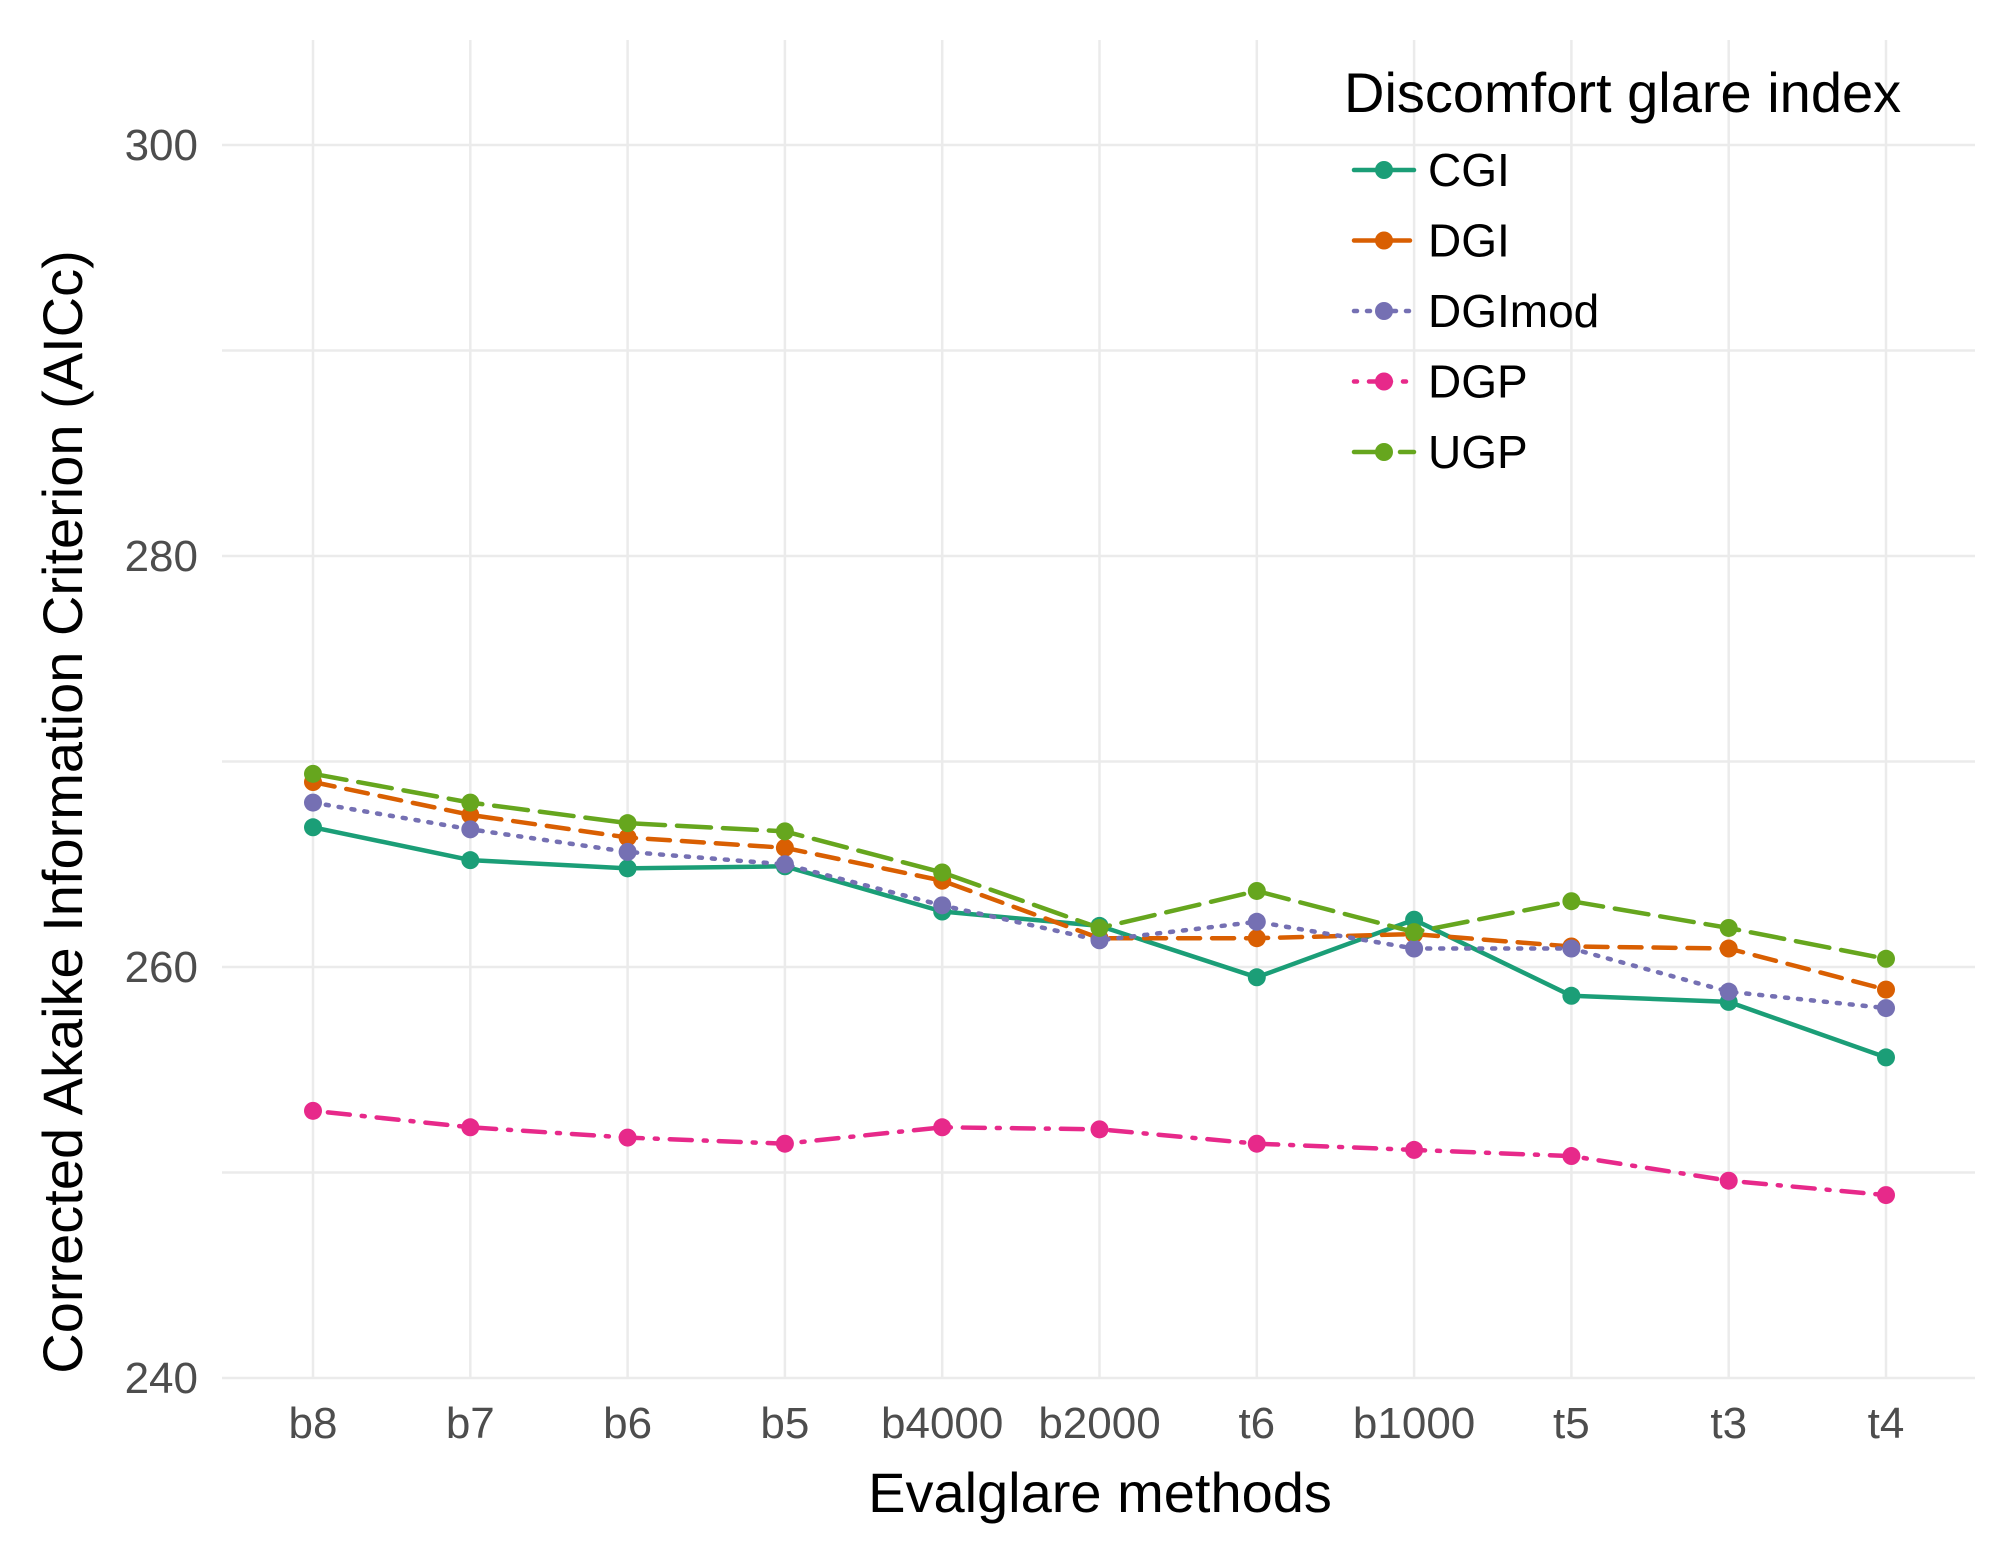 This screenshot has height=1567, width=2003. I want to click on y-tick-label: 300, so click(161, 145).